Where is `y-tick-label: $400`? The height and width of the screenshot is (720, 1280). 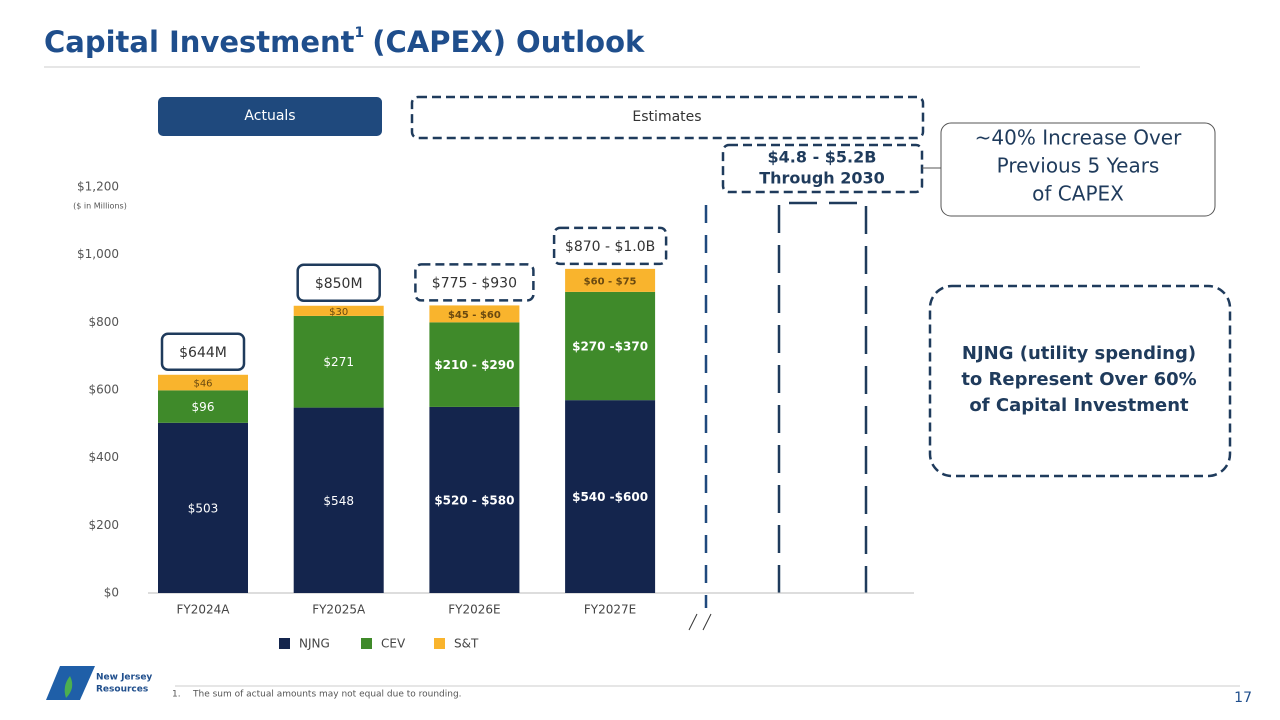 y-tick-label: $400 is located at coordinates (103, 457).